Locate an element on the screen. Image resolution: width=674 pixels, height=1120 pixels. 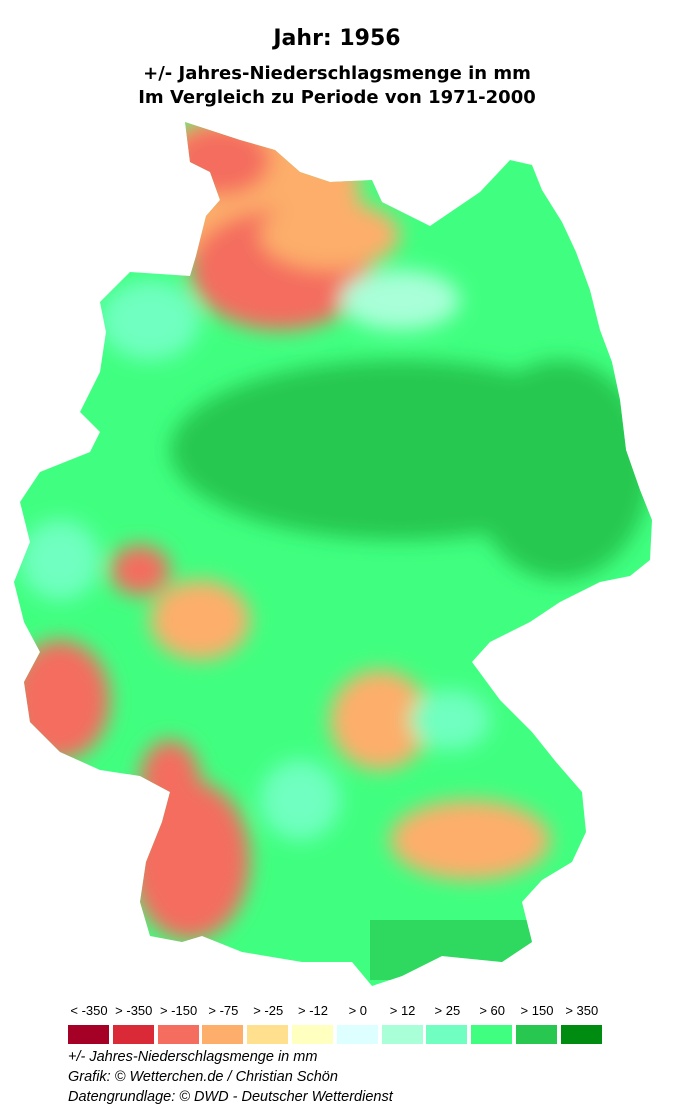
legend-label: > 12 is located at coordinates (402, 1010).